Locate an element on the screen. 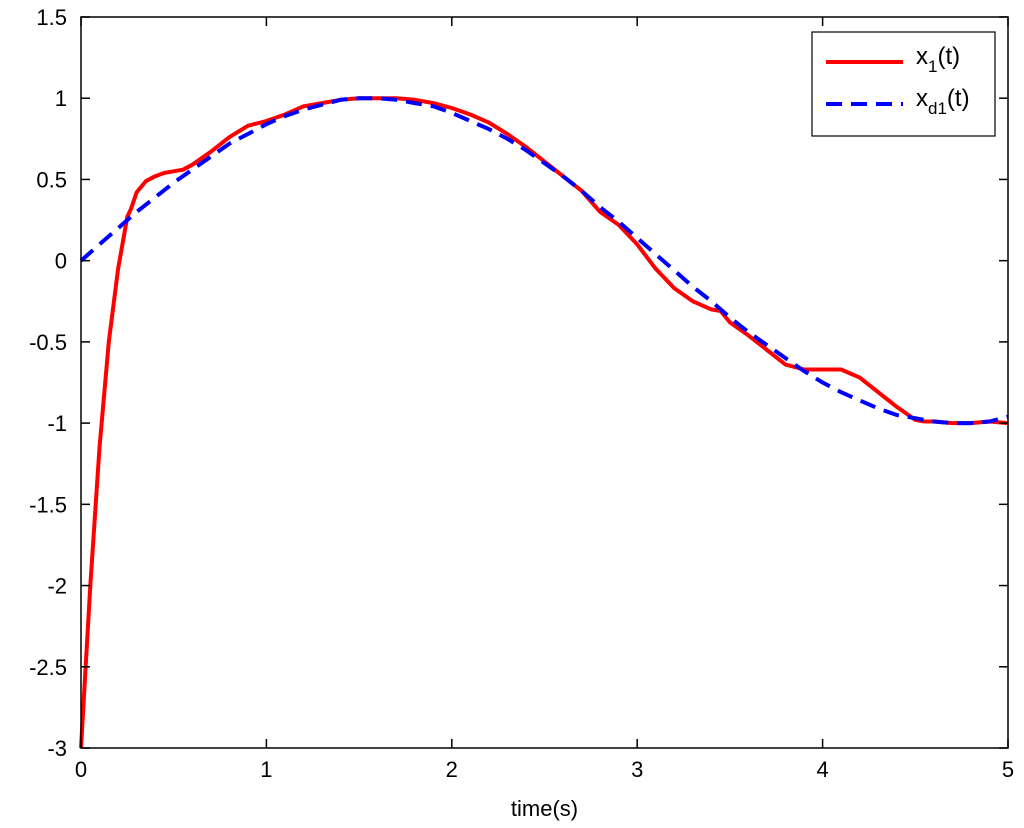 The image size is (1024, 828). y-tick-label: -1.5 is located at coordinates (48, 504).